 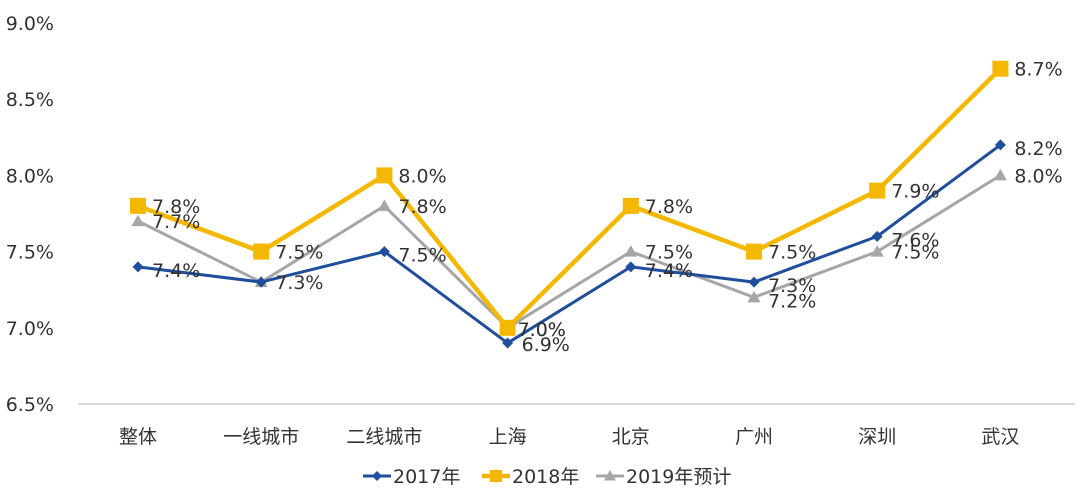 I want to click on x-tick-label: 上海, so click(x=508, y=437).